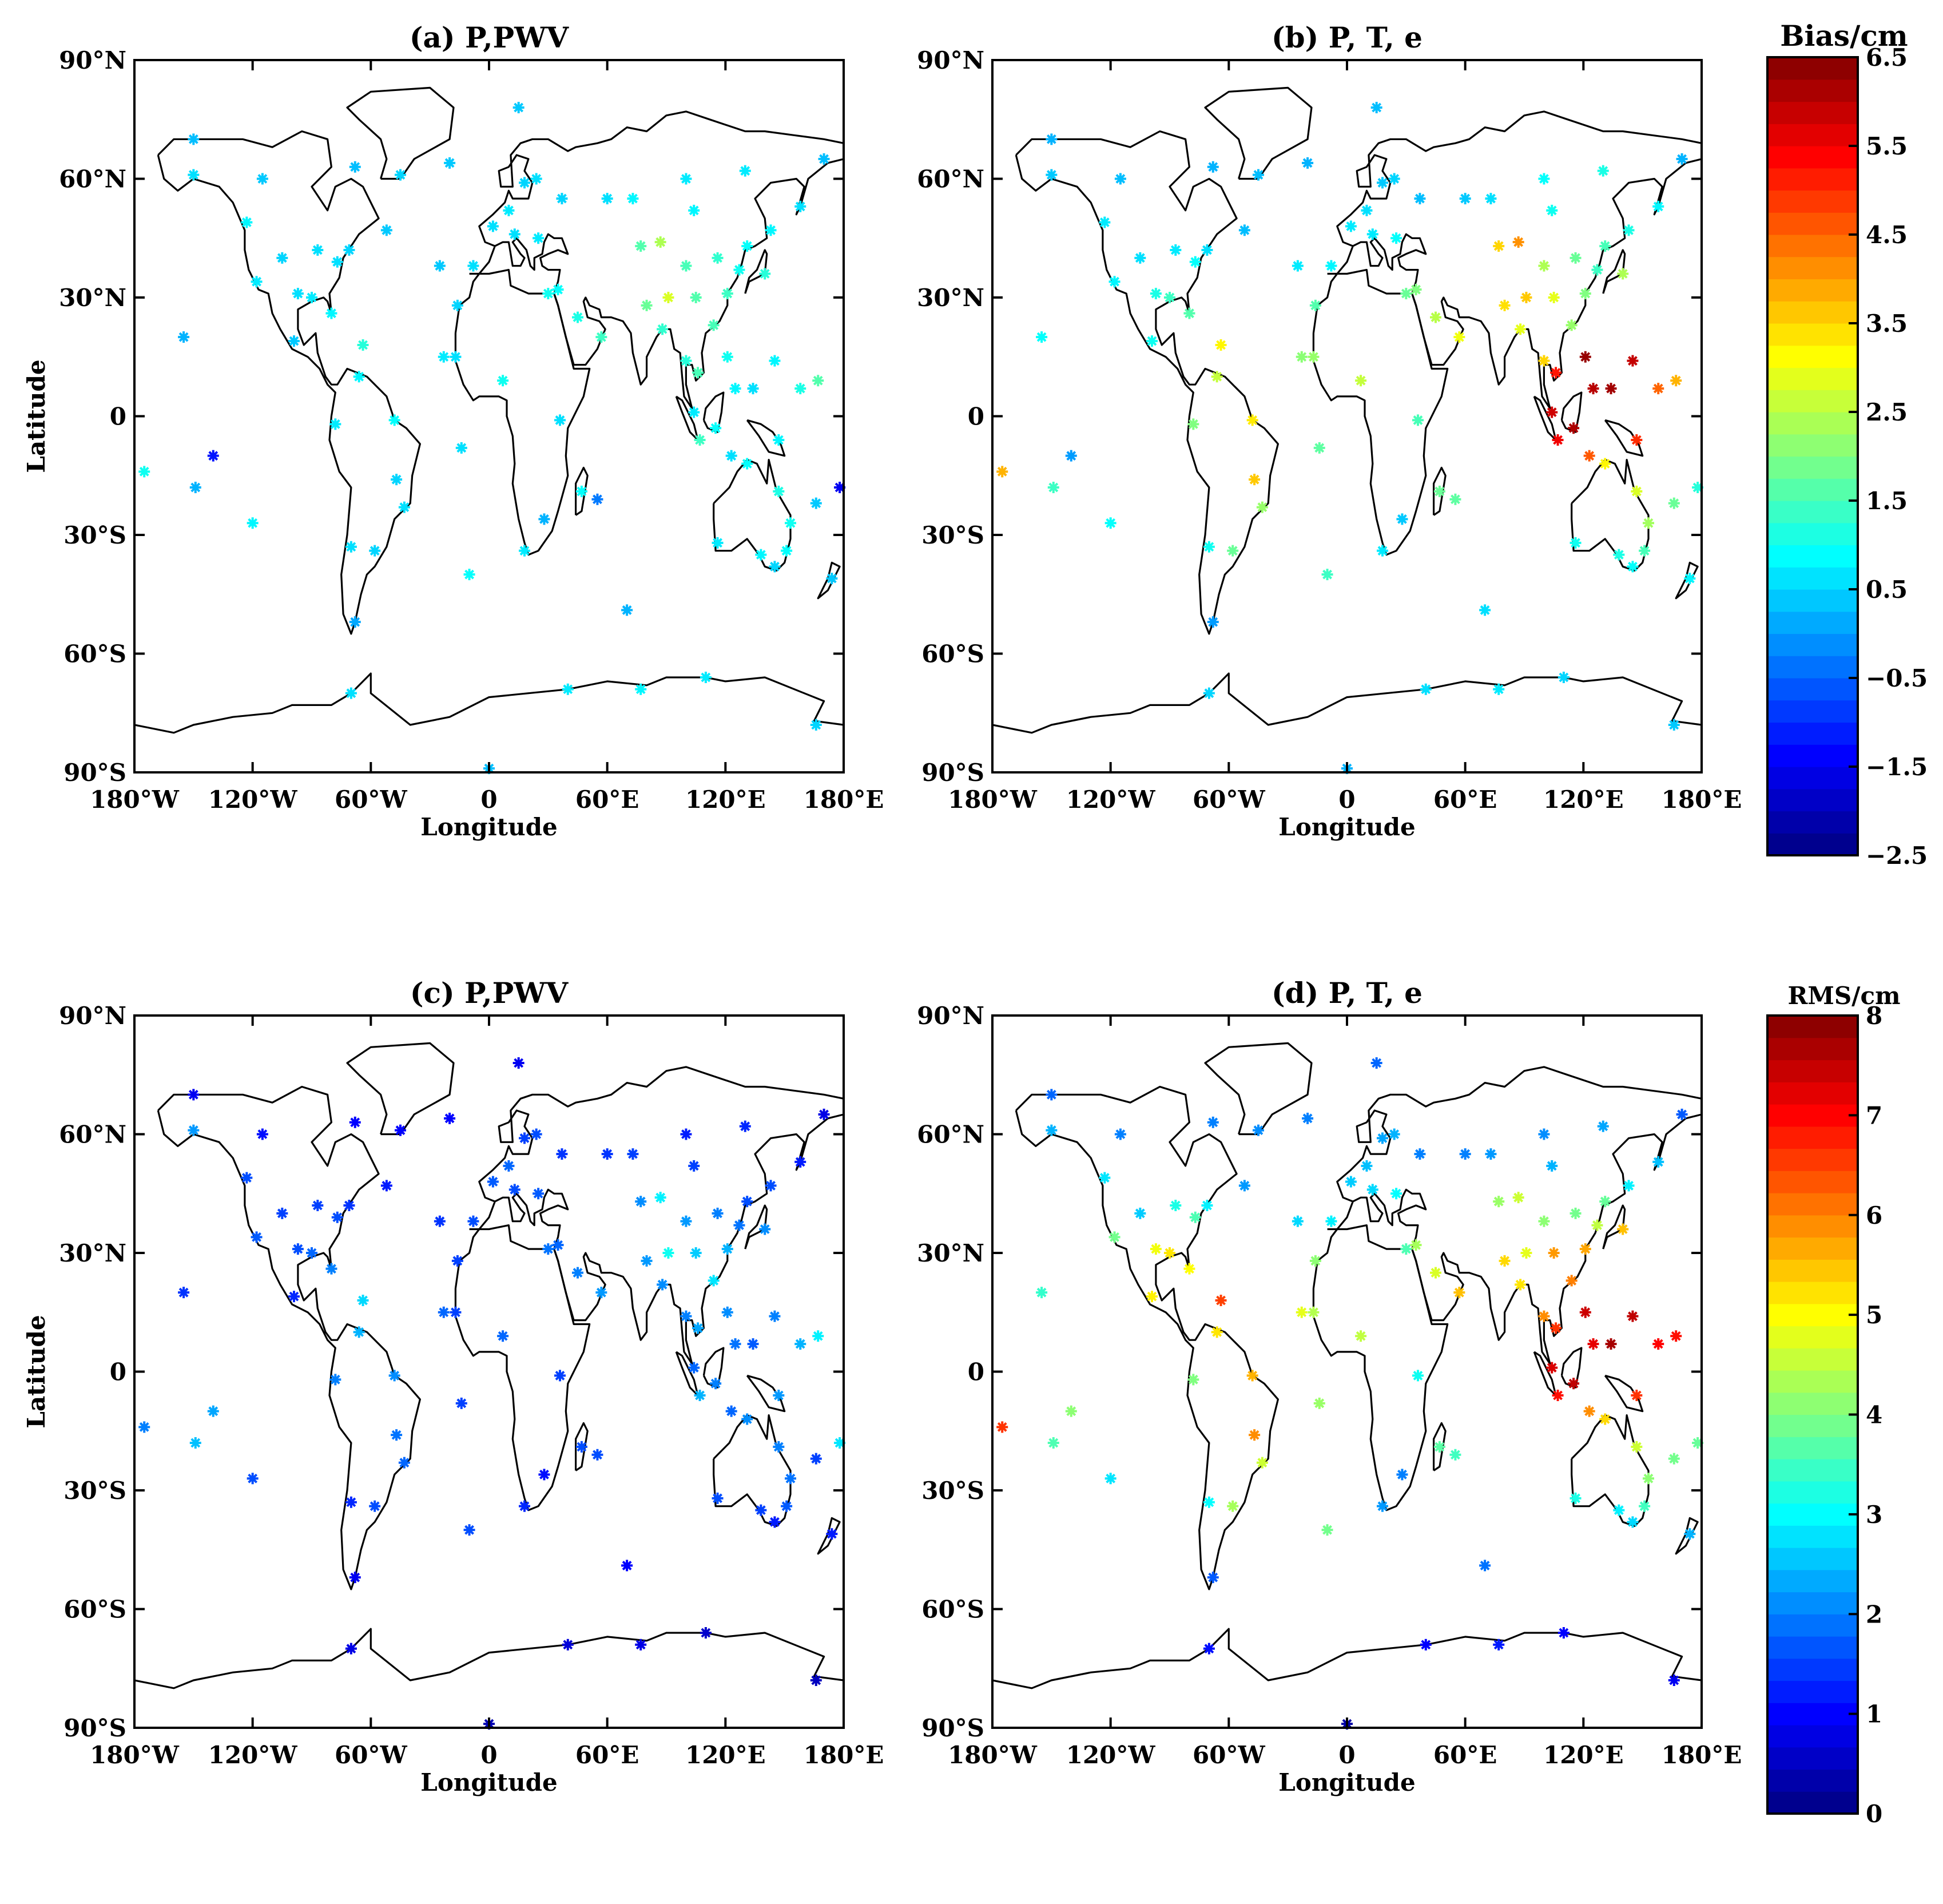 The image size is (1943, 1904). What do you see at coordinates (36, 416) in the screenshot?
I see `y-axis-label: Latitude` at bounding box center [36, 416].